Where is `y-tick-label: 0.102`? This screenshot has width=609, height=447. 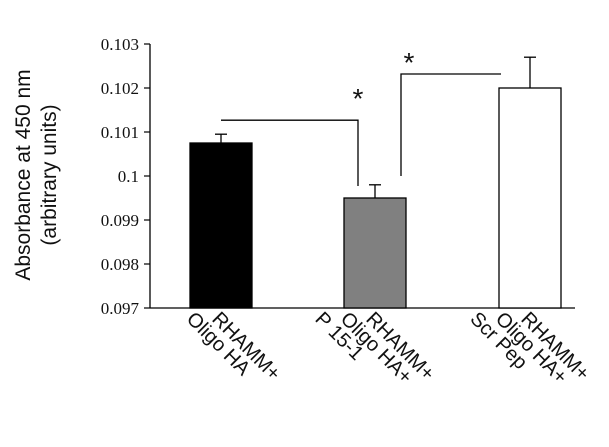
y-tick-label: 0.102 is located at coordinates (120, 88).